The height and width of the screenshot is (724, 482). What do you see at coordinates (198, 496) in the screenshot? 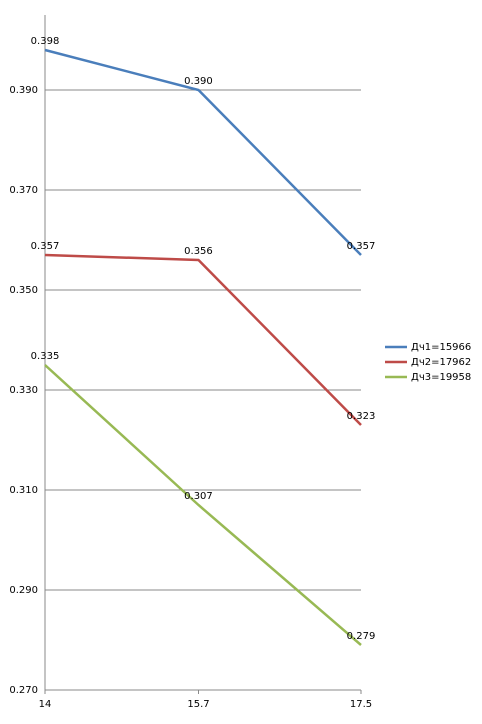
I see `data-label: 0.307` at bounding box center [198, 496].